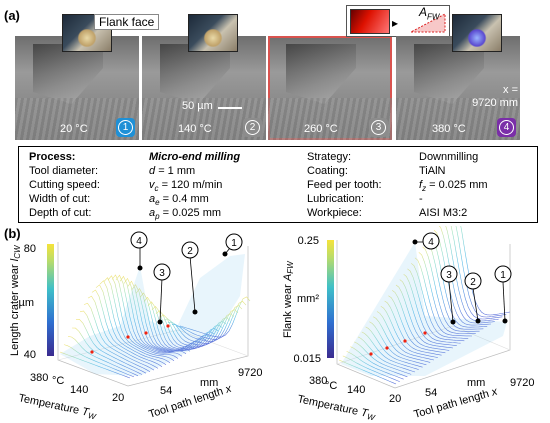  What do you see at coordinates (307, 359) in the screenshot?
I see `ztick-0.015: 0.015` at bounding box center [307, 359].